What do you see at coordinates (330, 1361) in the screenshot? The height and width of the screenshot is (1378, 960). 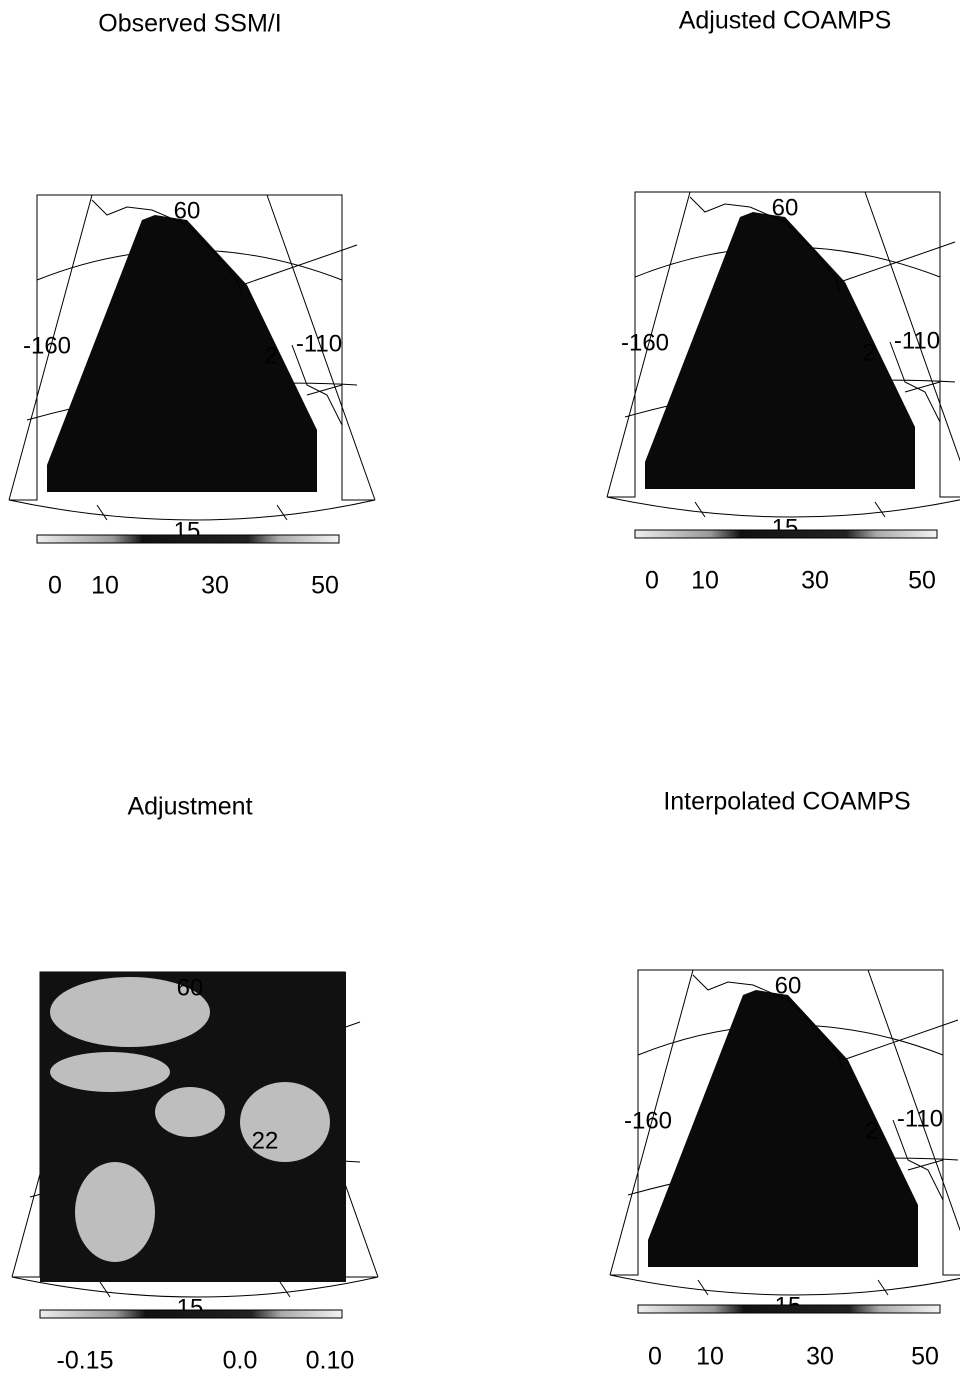 I see `colorbar-label: 0.10` at bounding box center [330, 1361].